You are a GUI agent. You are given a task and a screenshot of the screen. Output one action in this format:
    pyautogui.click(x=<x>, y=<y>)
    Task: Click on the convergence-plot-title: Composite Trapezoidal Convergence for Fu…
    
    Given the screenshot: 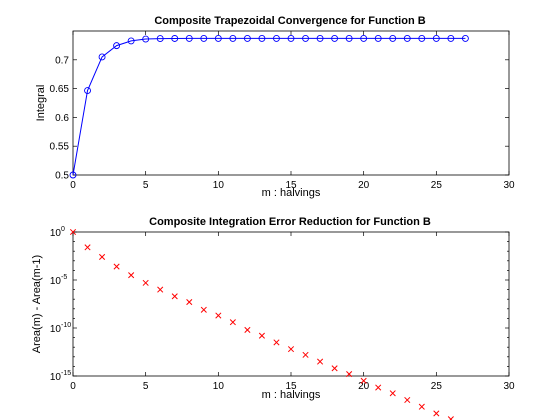 What is the action you would take?
    pyautogui.click(x=289, y=21)
    